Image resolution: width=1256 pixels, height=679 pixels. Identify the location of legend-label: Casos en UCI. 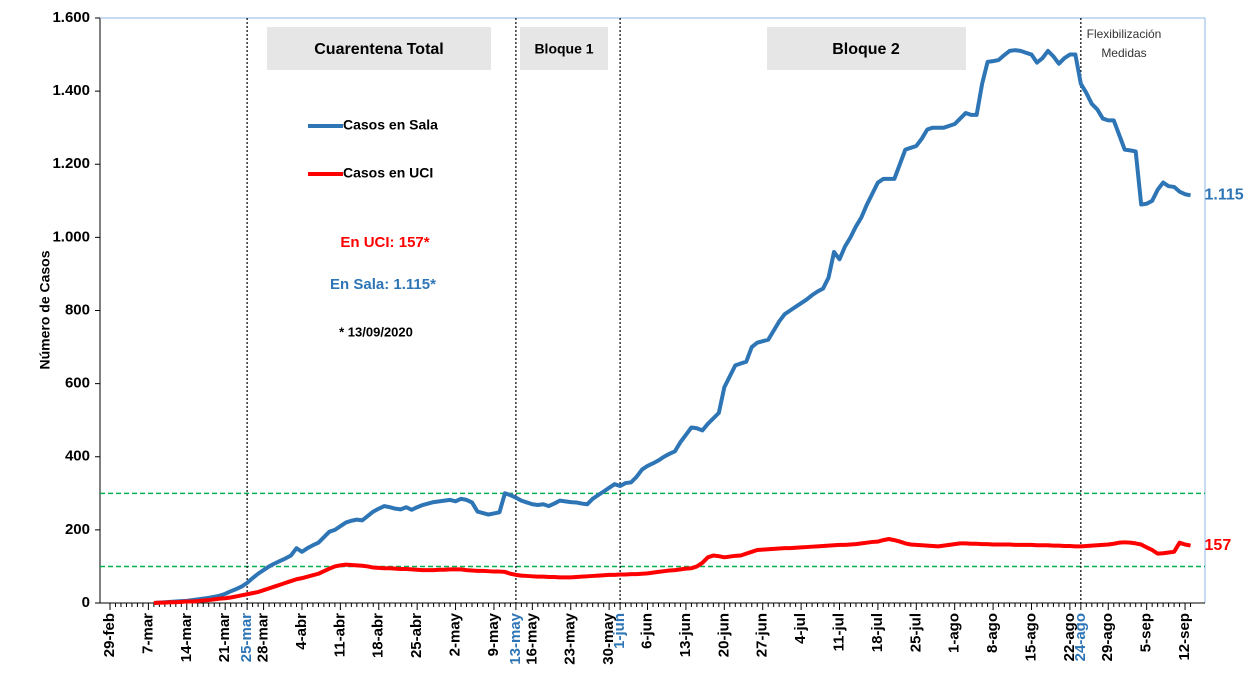
(388, 173).